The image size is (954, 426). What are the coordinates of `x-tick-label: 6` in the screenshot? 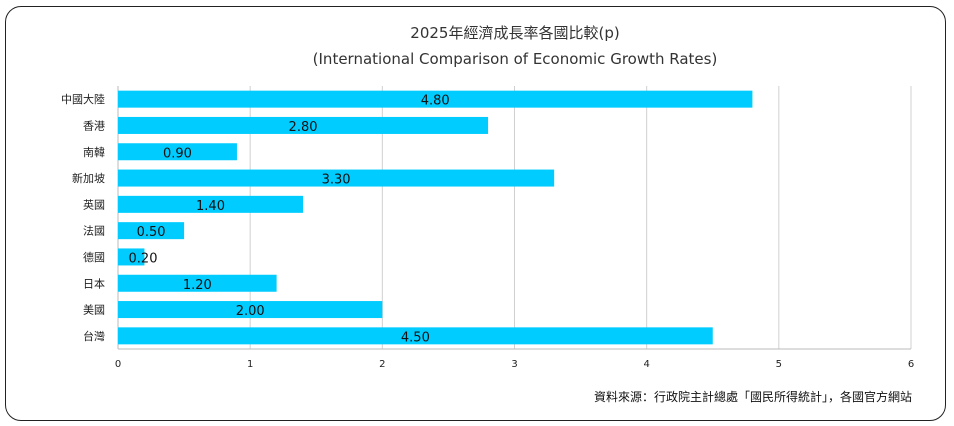 It's located at (911, 364).